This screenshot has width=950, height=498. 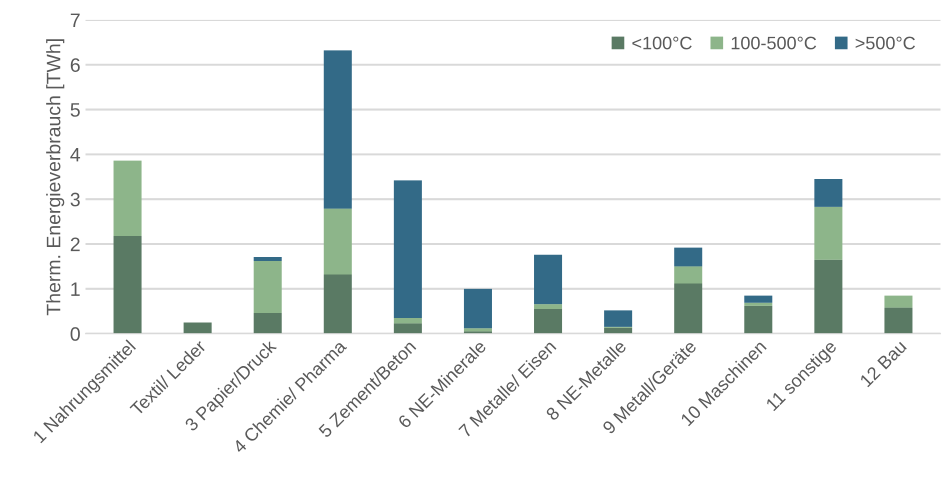 I want to click on y-tick-label: 5, so click(x=75, y=110).